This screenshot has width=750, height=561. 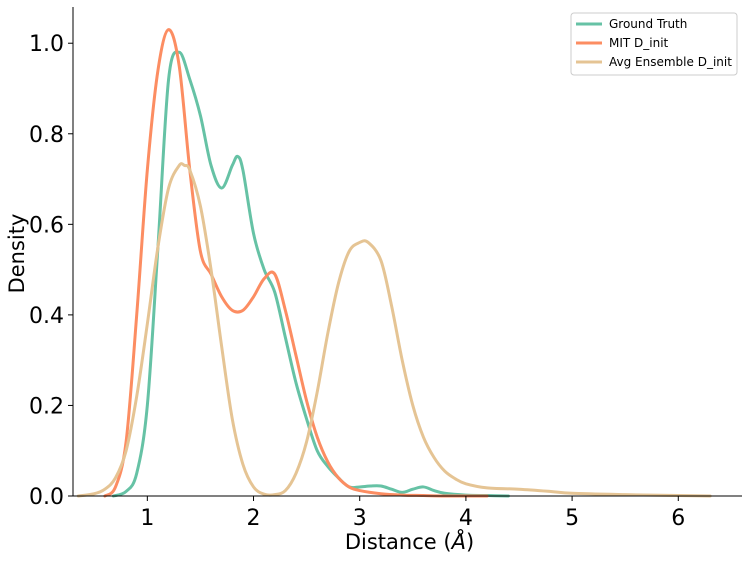 I want to click on legend-label-1: Ground Truth, so click(x=648, y=24).